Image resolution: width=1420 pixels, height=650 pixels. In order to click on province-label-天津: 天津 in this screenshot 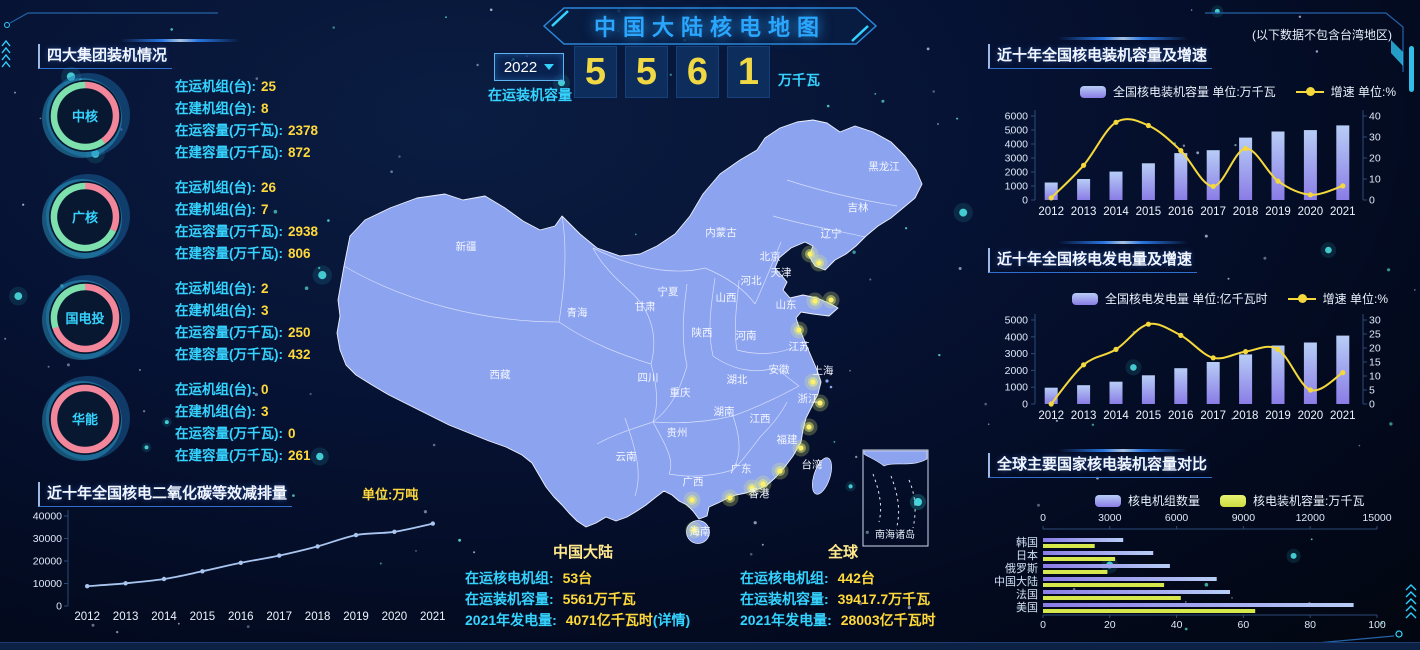, I will do `click(781, 273)`.